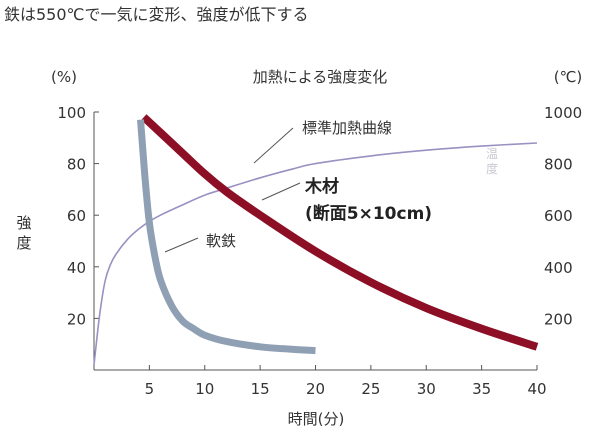  I want to click on y2-axis-label: 温度, so click(492, 161).